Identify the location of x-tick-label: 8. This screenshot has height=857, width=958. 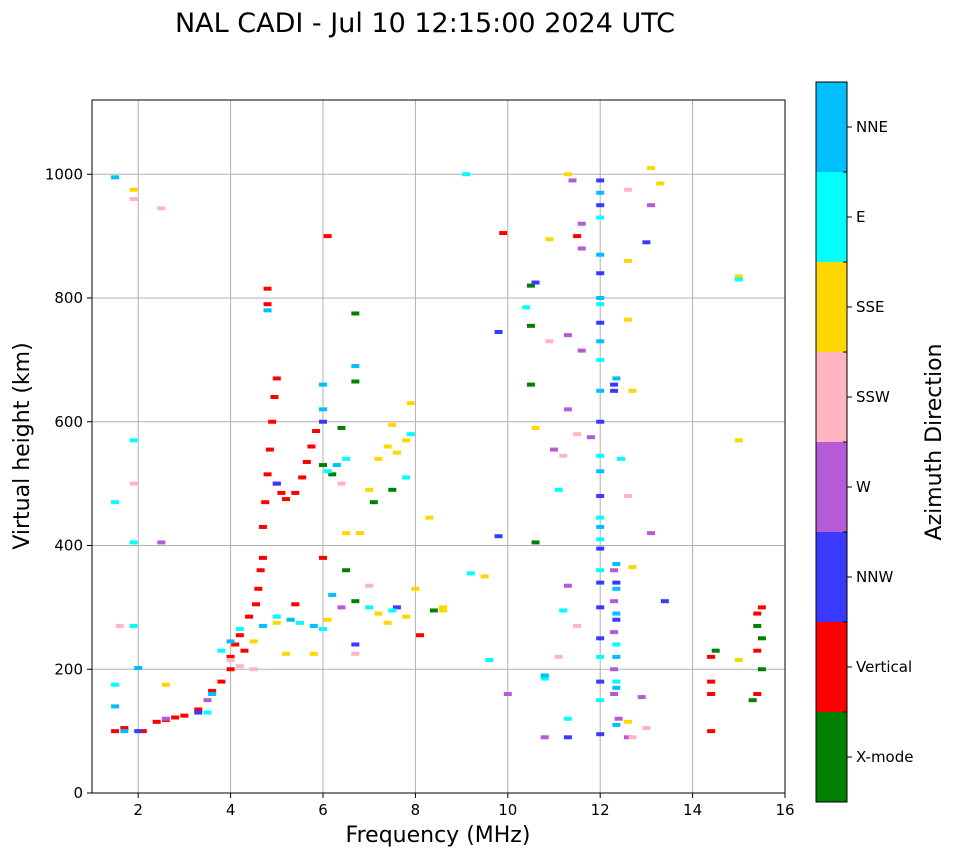
(416, 810).